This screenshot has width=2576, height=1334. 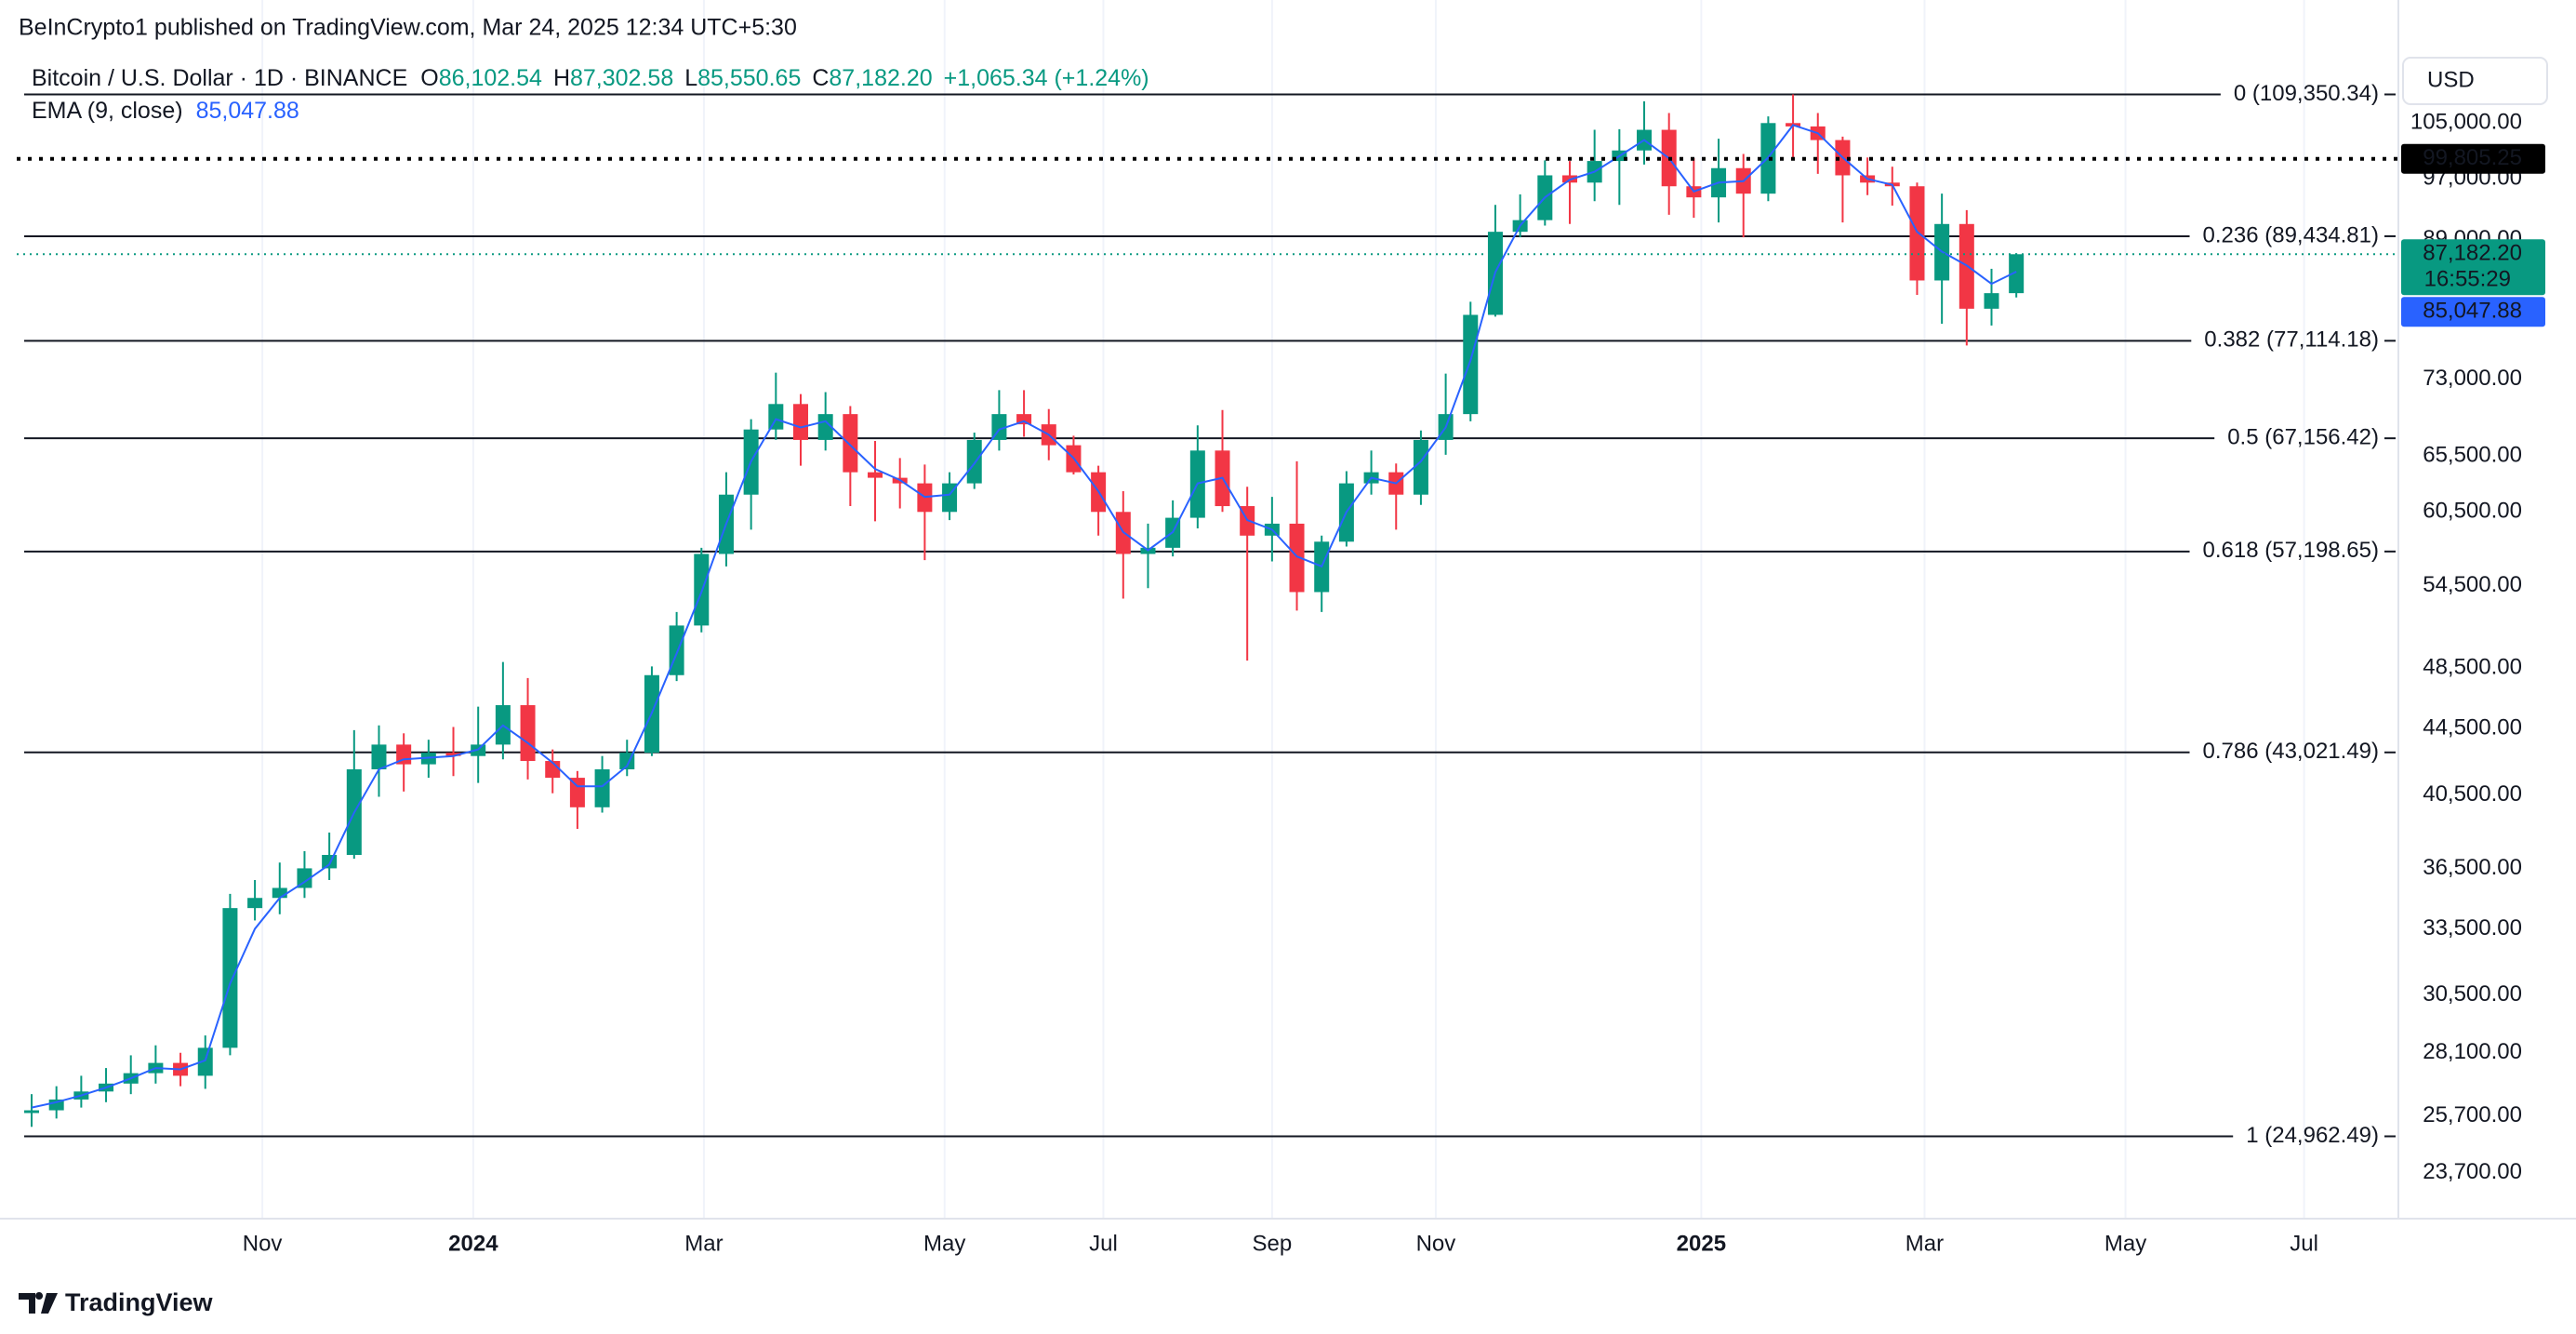 What do you see at coordinates (473, 1243) in the screenshot?
I see `x-tick-label: 2024` at bounding box center [473, 1243].